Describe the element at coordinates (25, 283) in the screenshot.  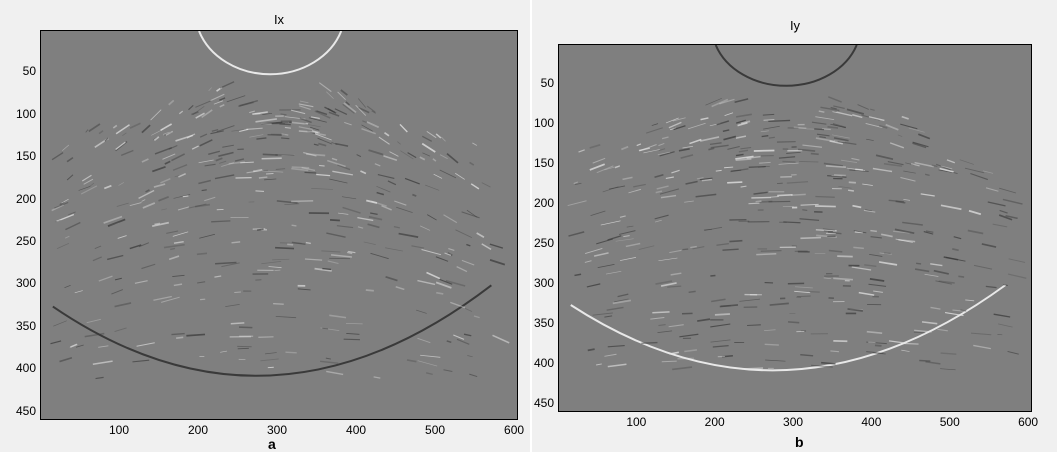
I see `y-tick-label: 300` at that location.